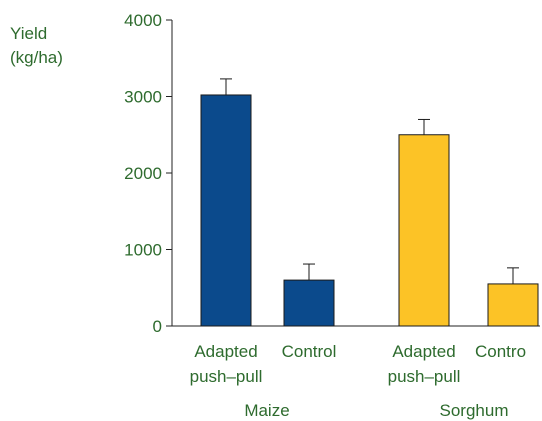 Image resolution: width=542 pixels, height=421 pixels. Describe the element at coordinates (309, 351) in the screenshot. I see `category-label: Control` at that location.